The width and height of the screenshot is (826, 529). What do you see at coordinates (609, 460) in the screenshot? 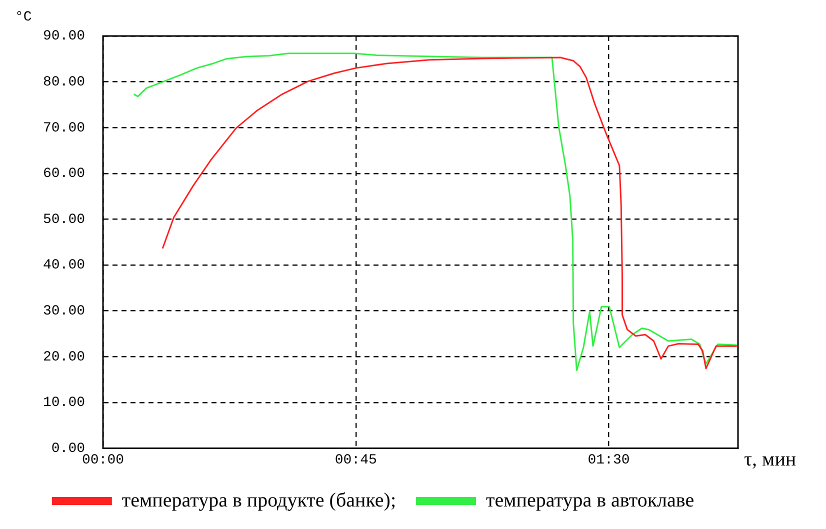
I see `x-tick-label: 01:30` at bounding box center [609, 460].